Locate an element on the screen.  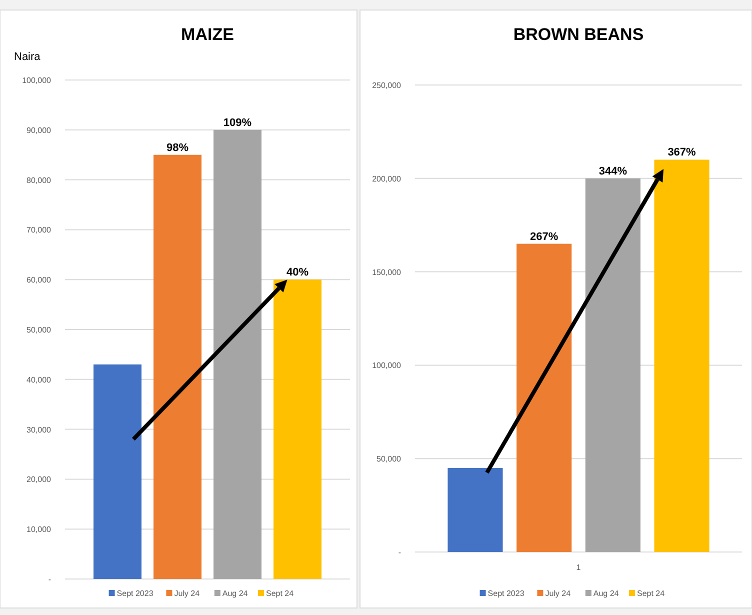
annotation: 367% is located at coordinates (682, 152).